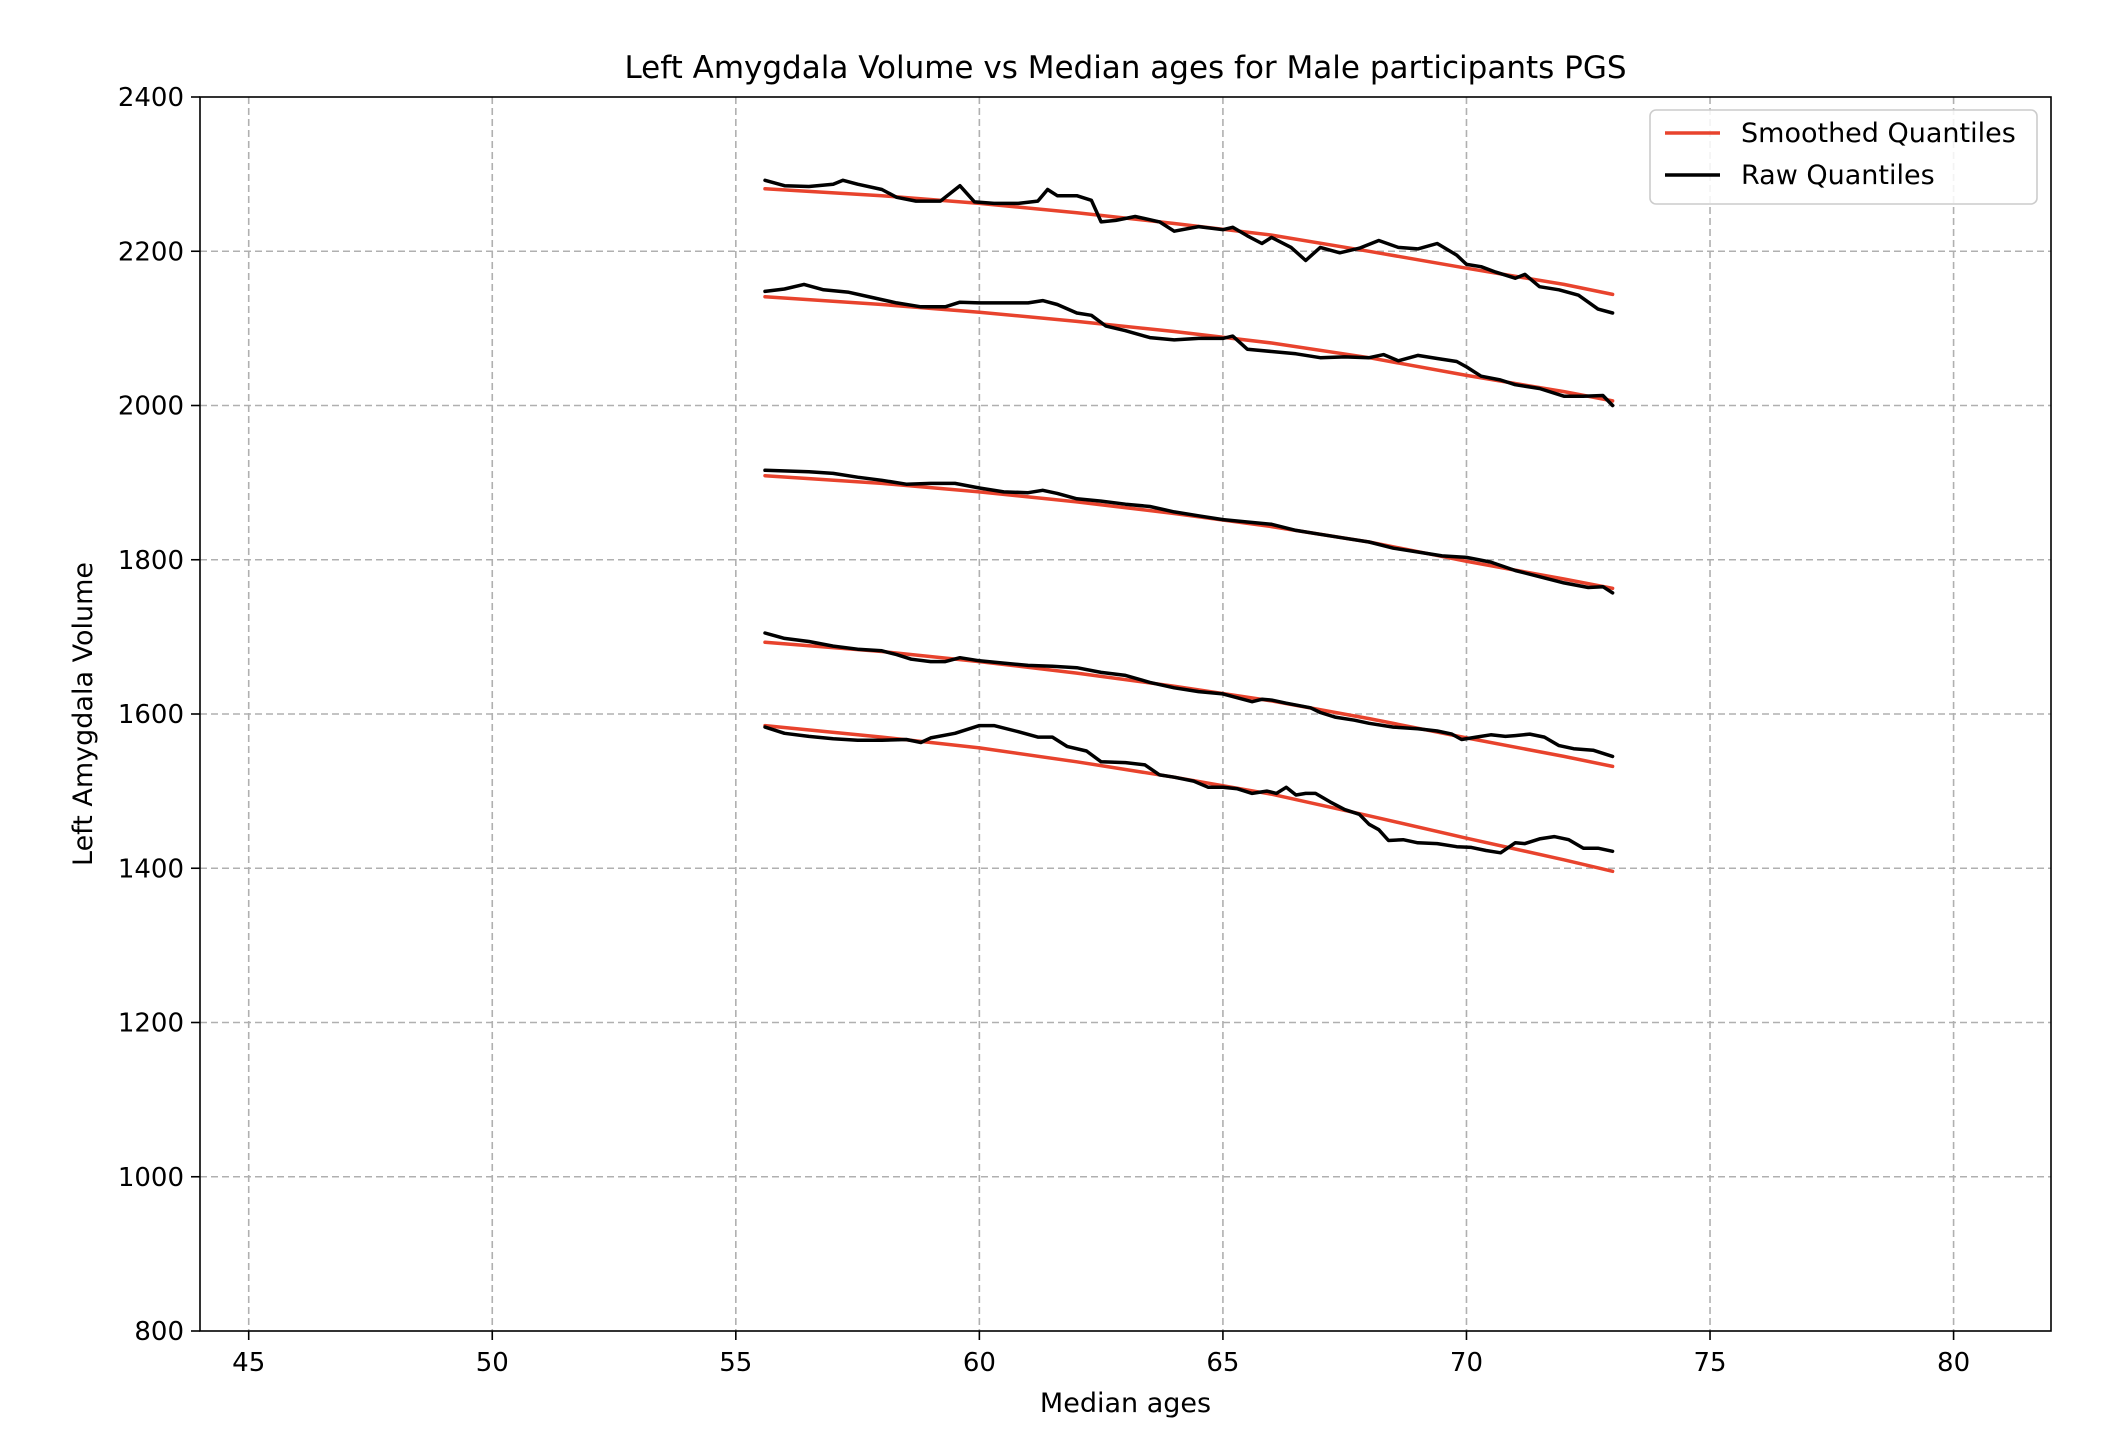 Image resolution: width=2102 pixels, height=1454 pixels. I want to click on y-tick-label: 1200, so click(151, 1024).